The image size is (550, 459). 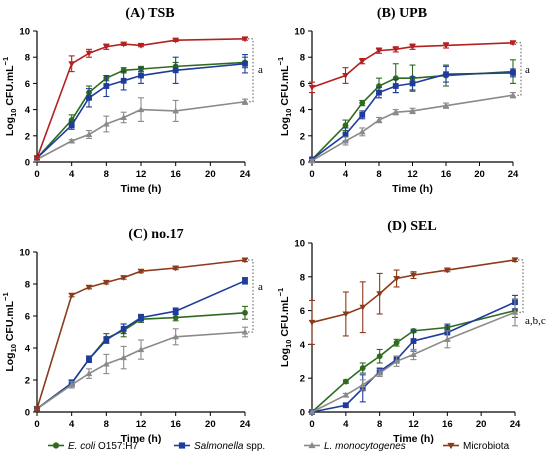 What do you see at coordinates (155, 234) in the screenshot?
I see `chart-title: (C) no.17` at bounding box center [155, 234].